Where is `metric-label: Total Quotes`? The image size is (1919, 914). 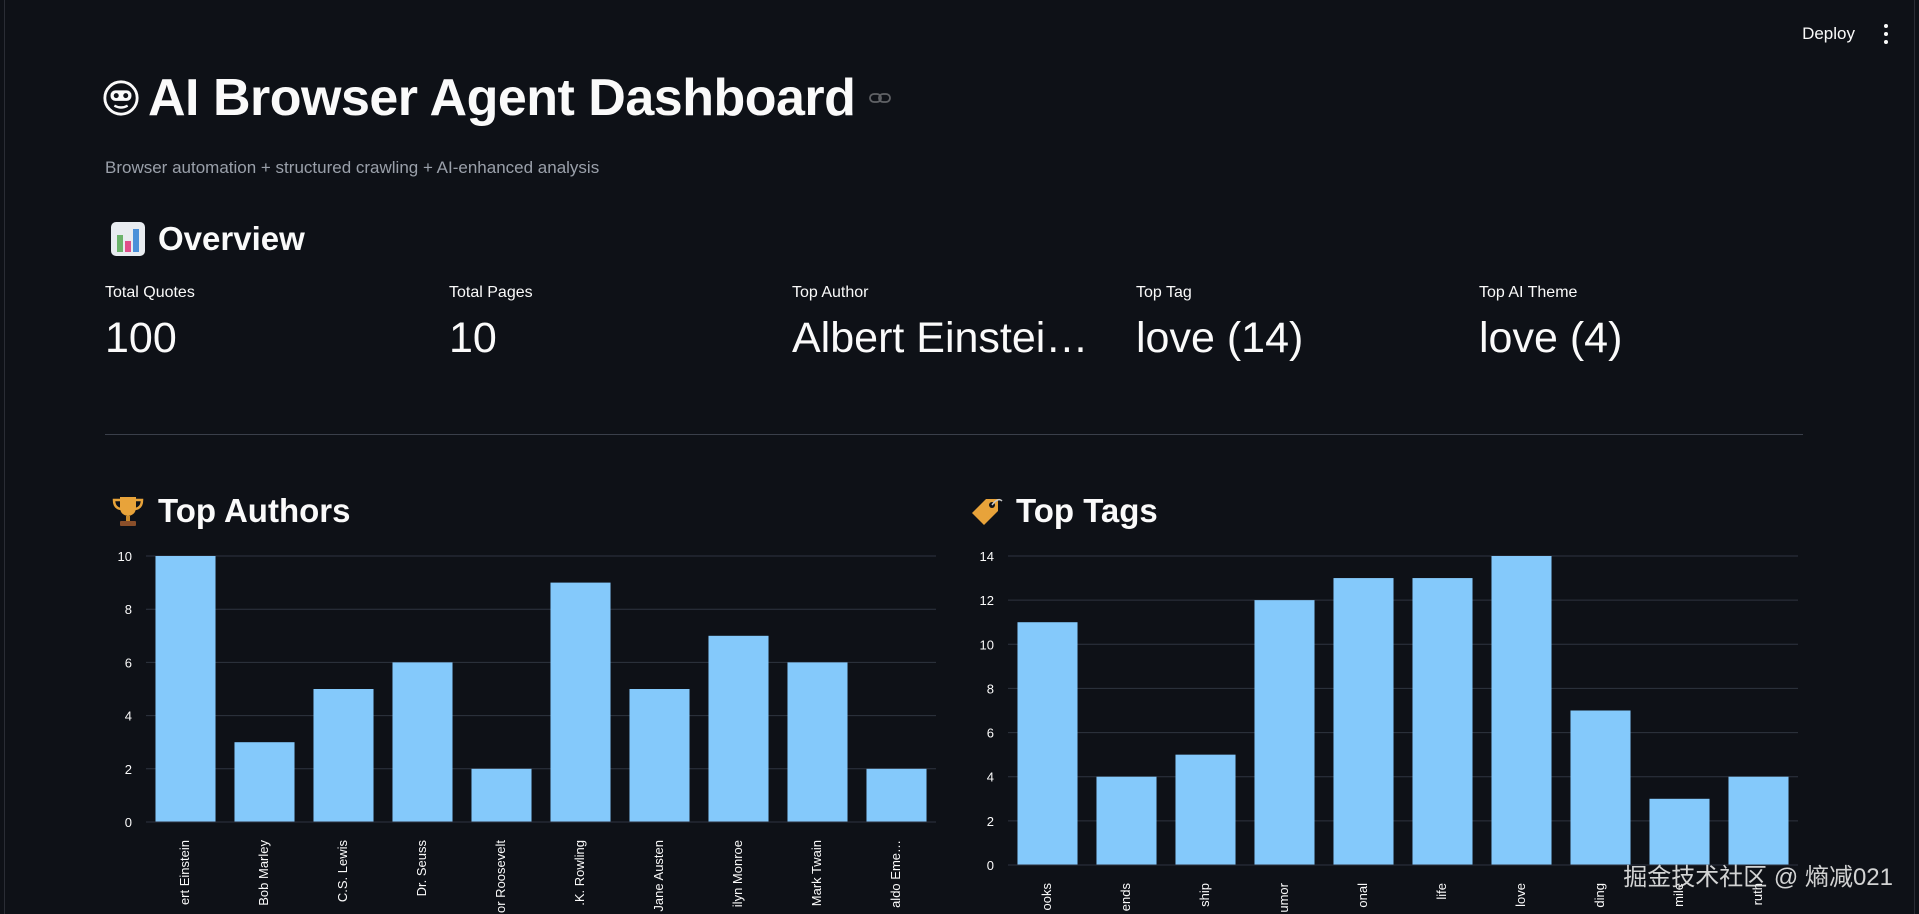 metric-label: Total Quotes is located at coordinates (150, 292).